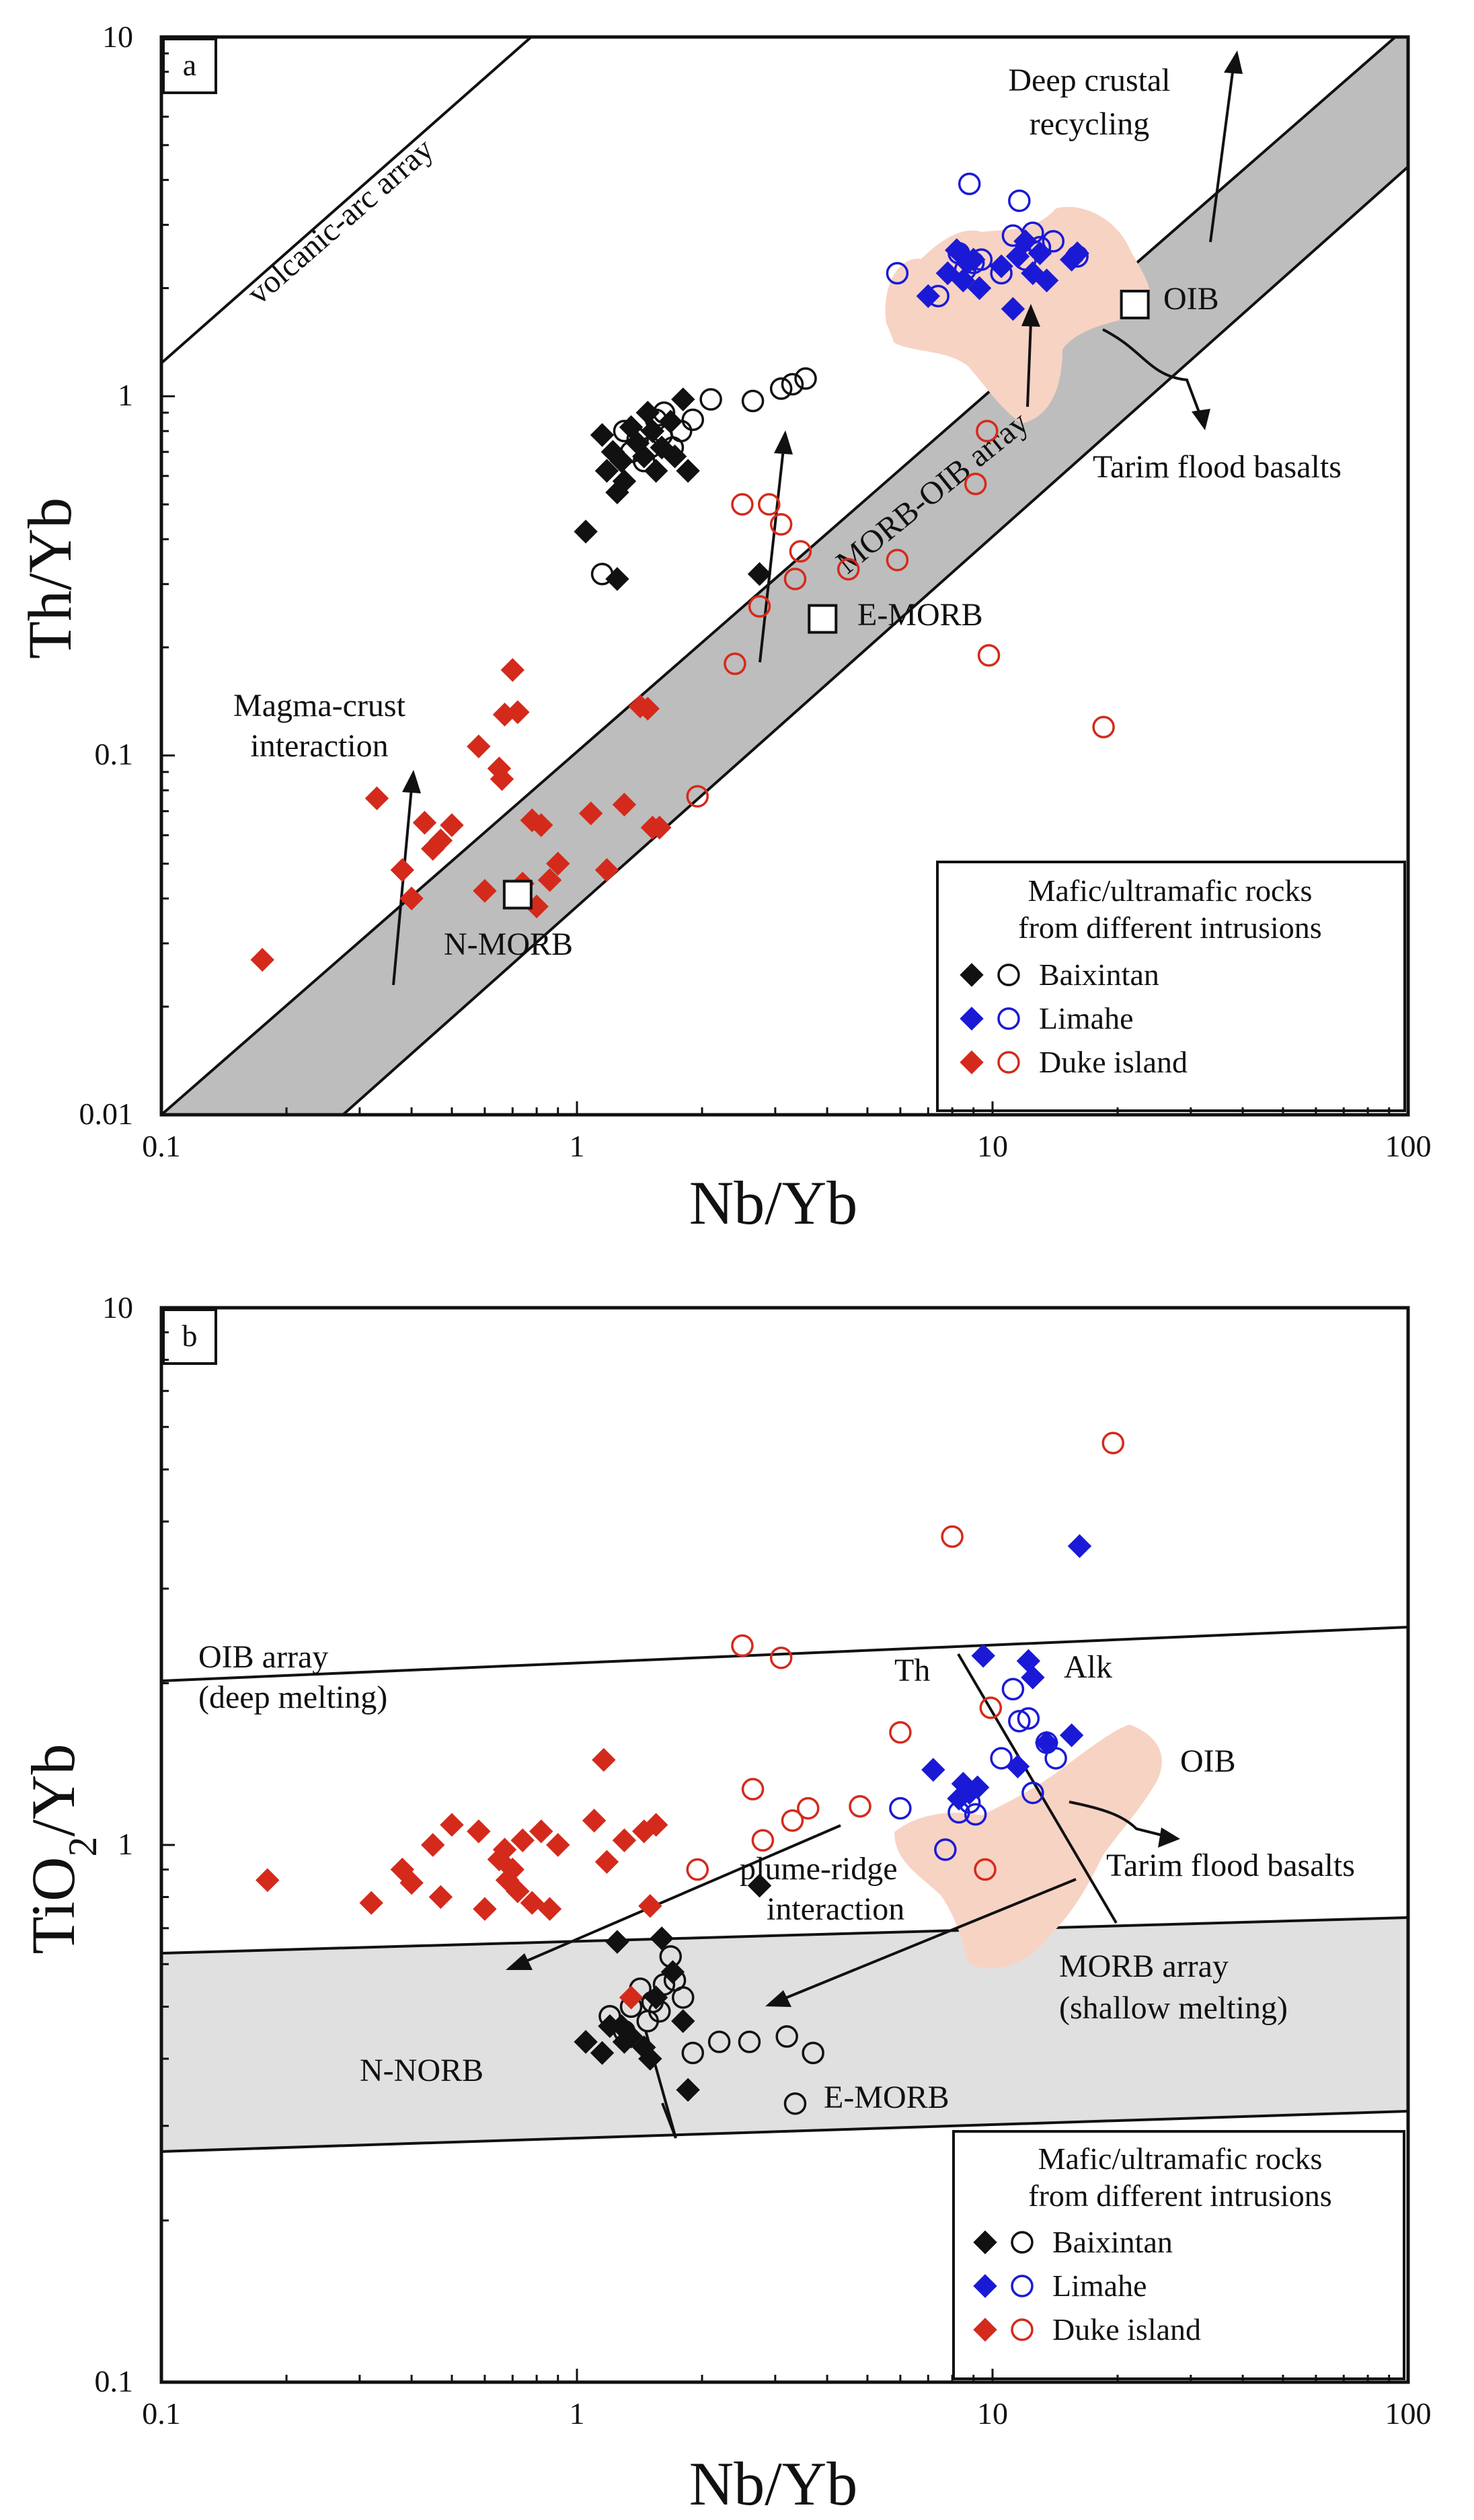  What do you see at coordinates (125, 395) in the screenshot?
I see `y-tick-label-a-2: 1` at bounding box center [125, 395].